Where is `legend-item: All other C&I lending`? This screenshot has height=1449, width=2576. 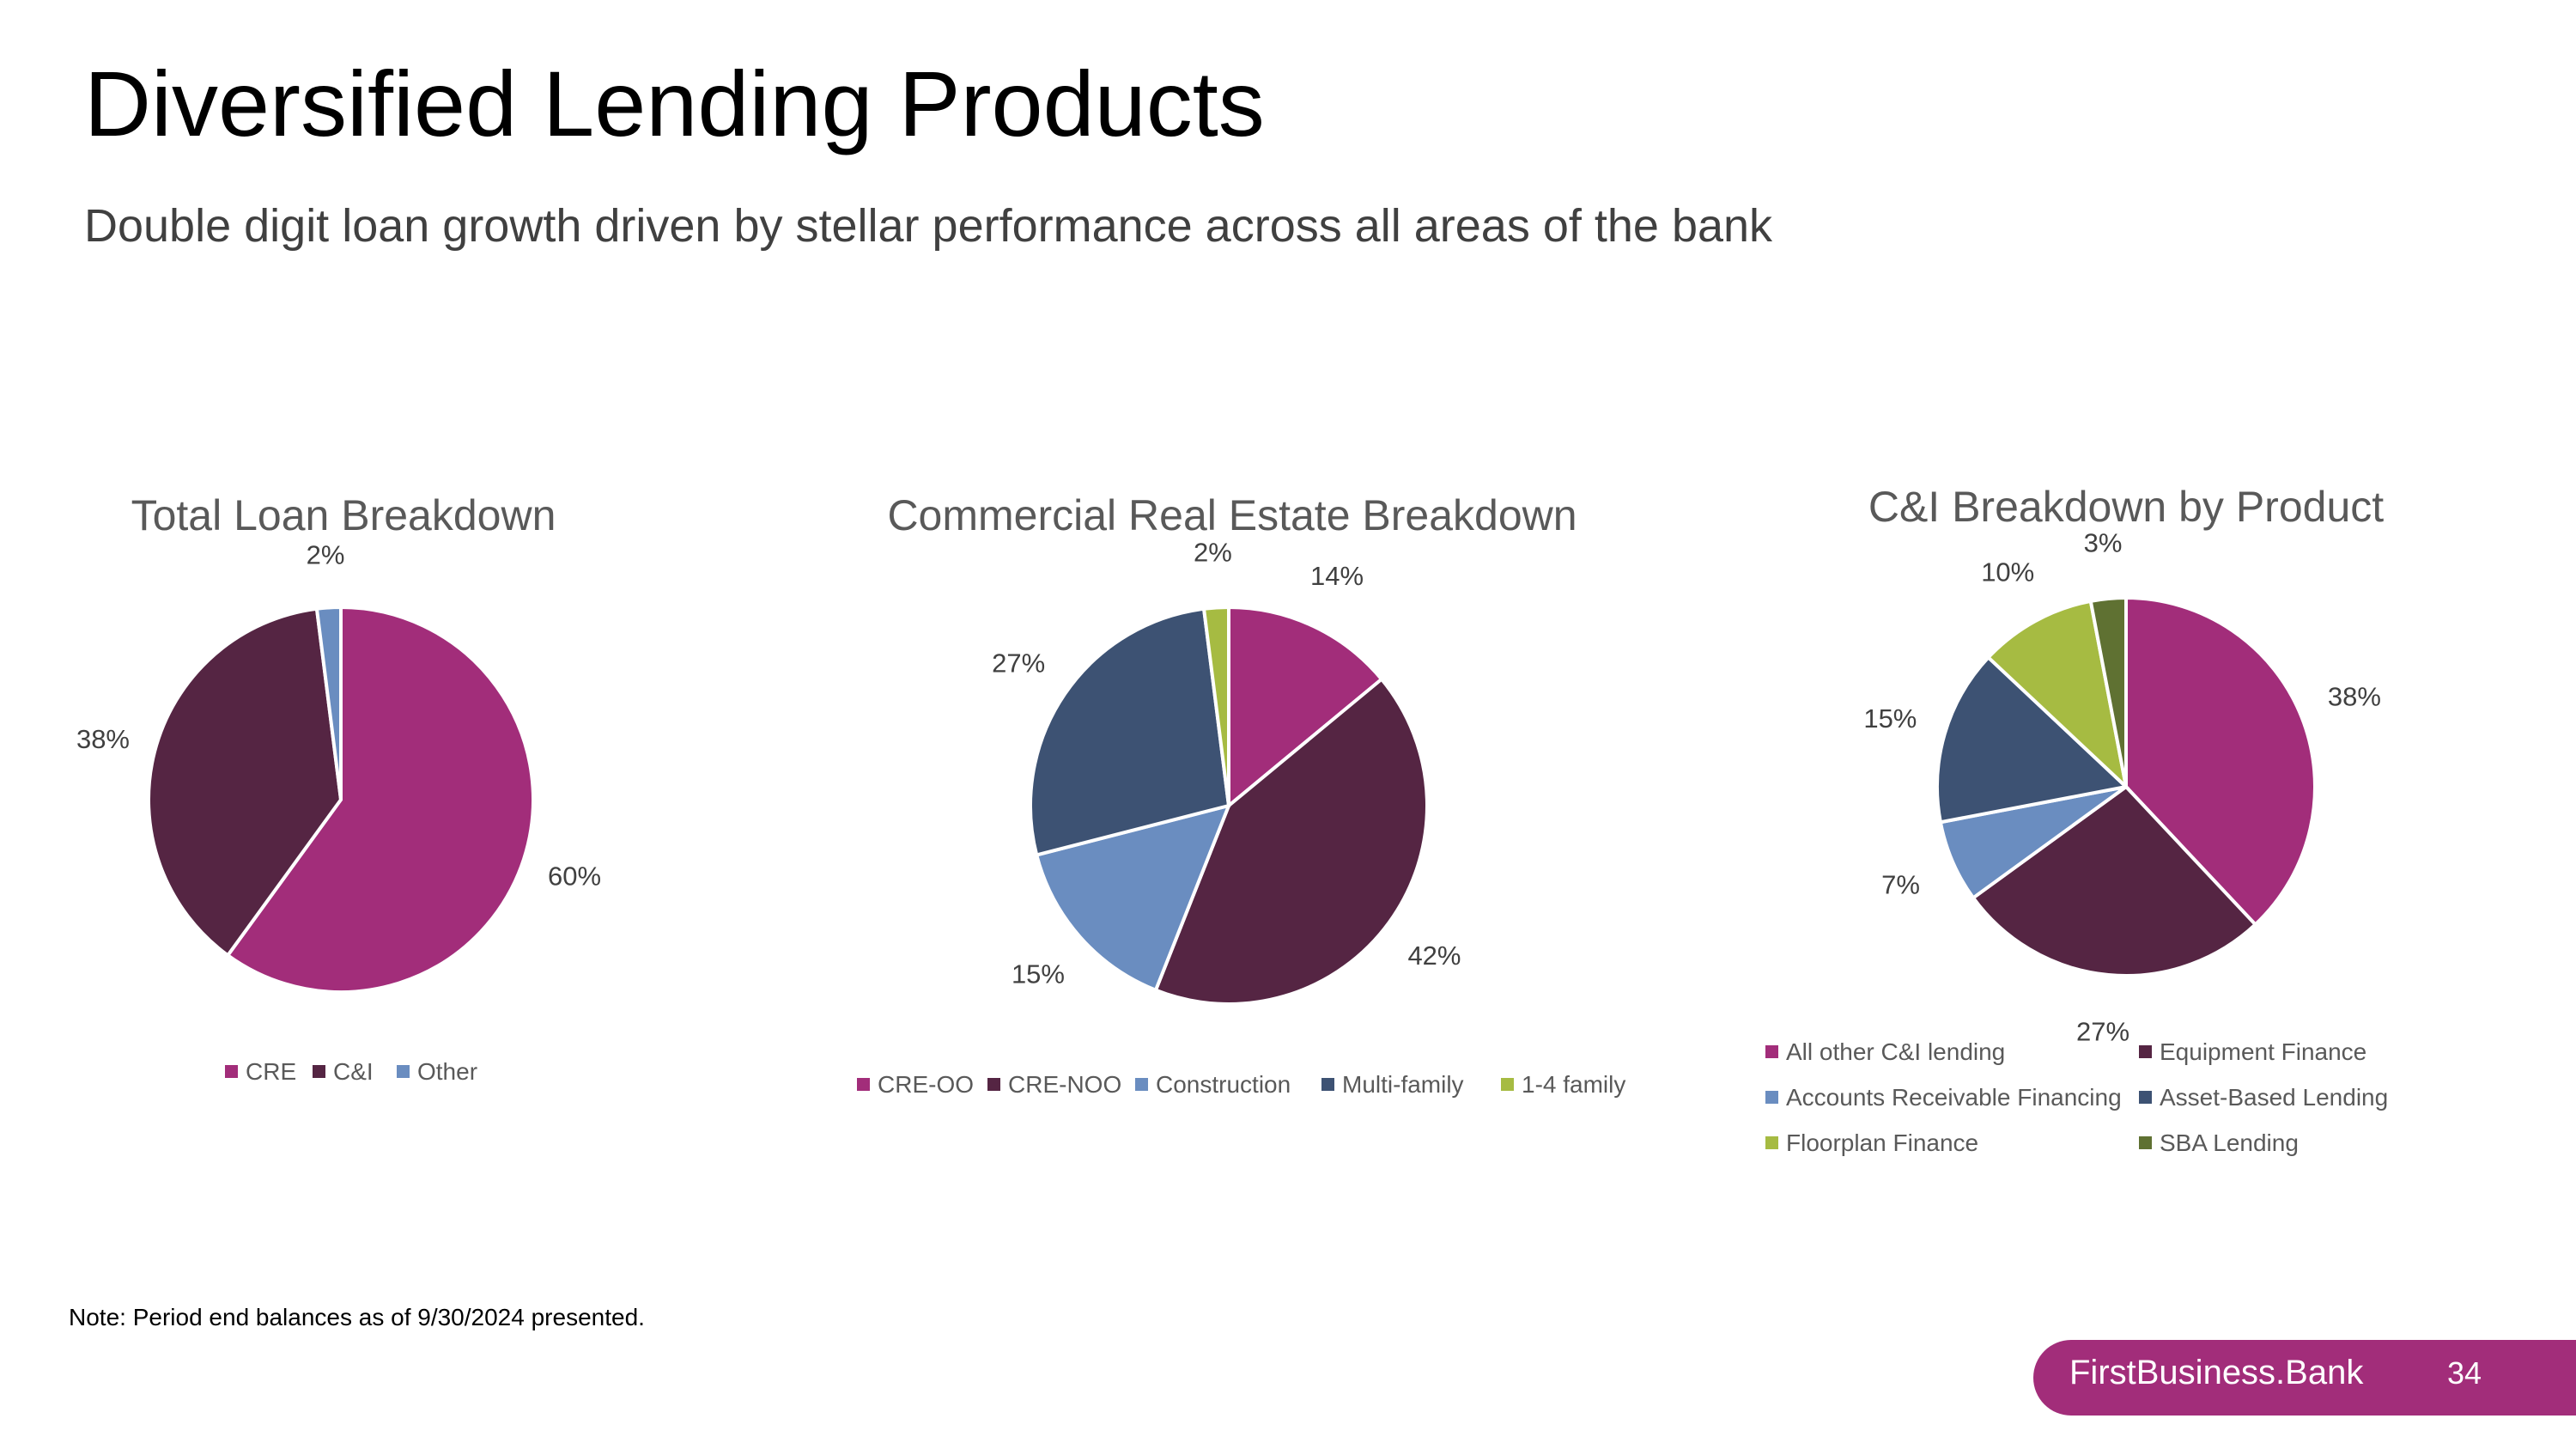 legend-item: All other C&I lending is located at coordinates (1895, 1051).